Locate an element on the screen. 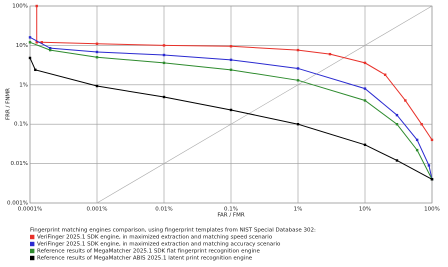 Image resolution: width=448 pixels, height=267 pixels. x-tick-label: 1% is located at coordinates (298, 210).